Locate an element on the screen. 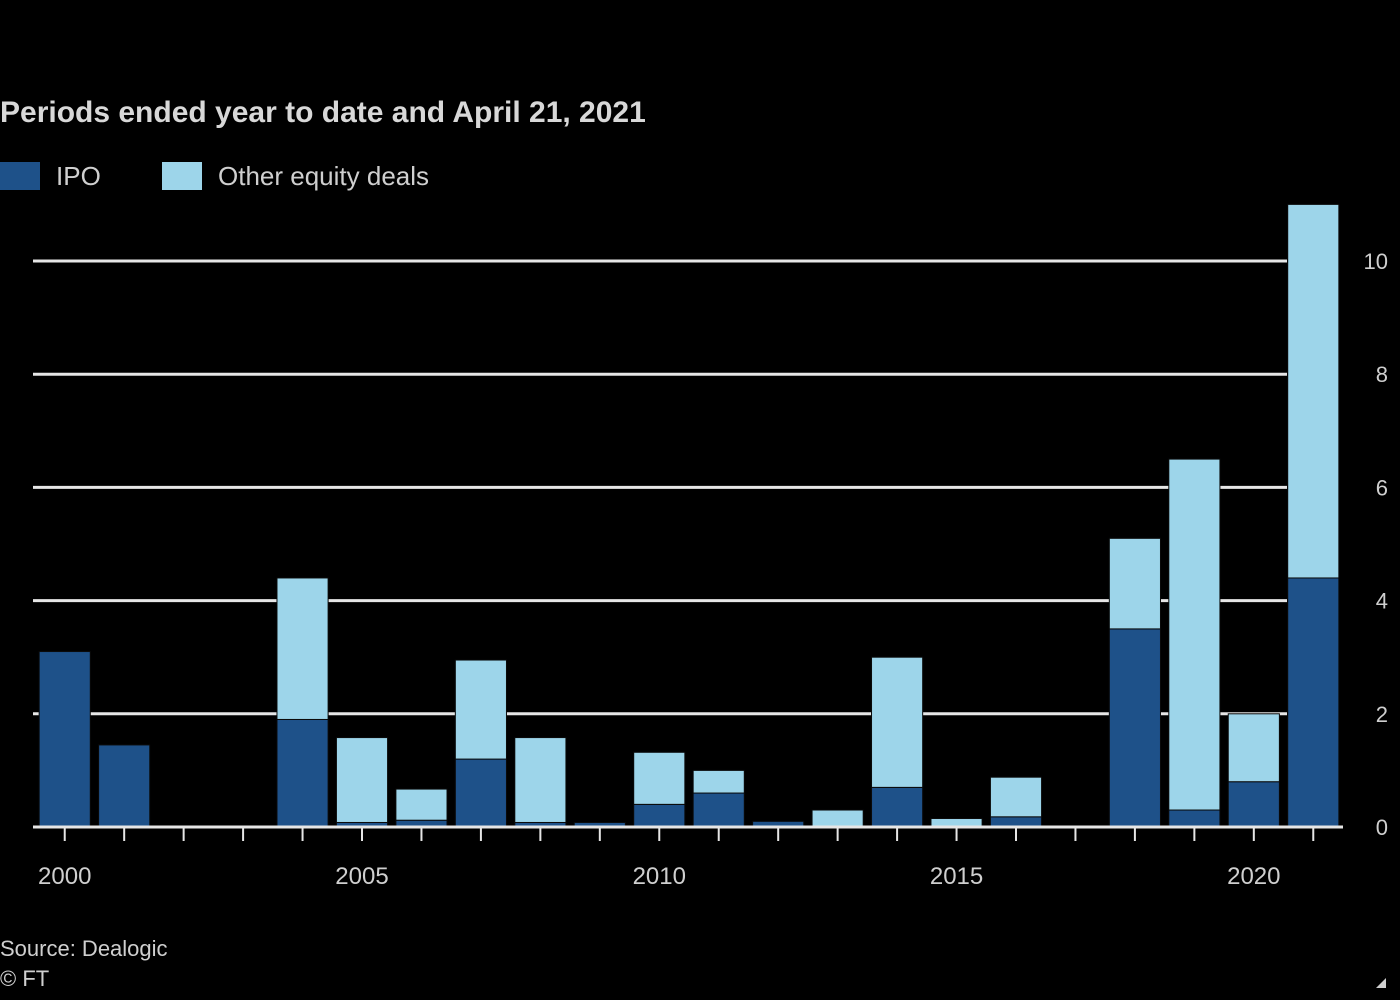 Image resolution: width=1400 pixels, height=1000 pixels. y-tick-label: 6 is located at coordinates (1382, 487).